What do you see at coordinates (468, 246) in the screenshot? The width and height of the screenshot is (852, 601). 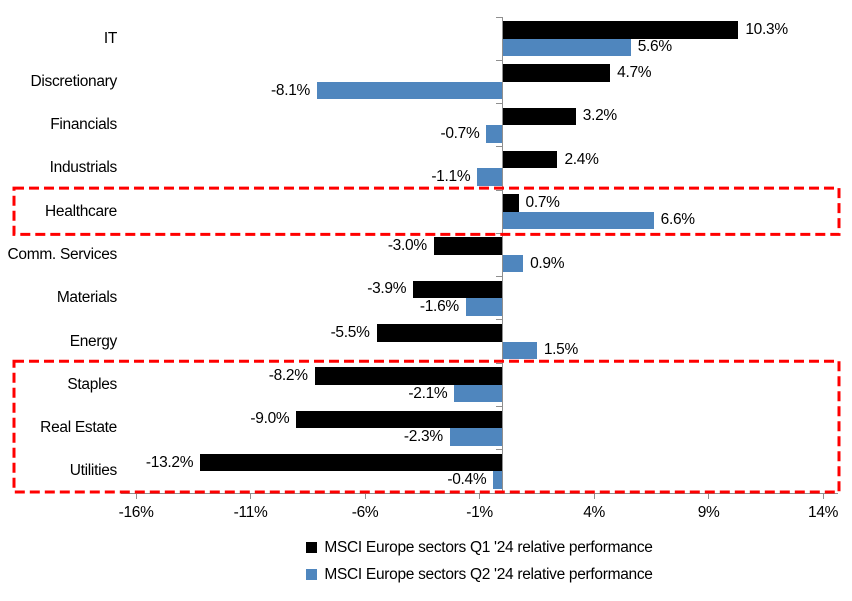 I see `bar-q1-comm-services` at bounding box center [468, 246].